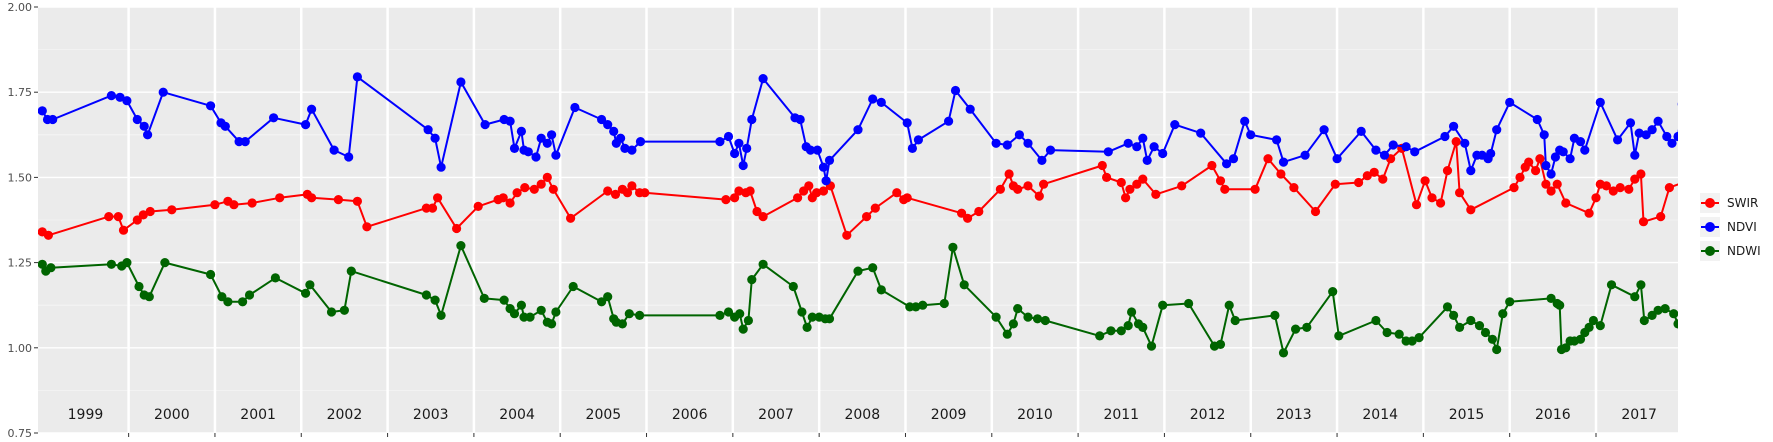 This screenshot has height=442, width=1773. I want to click on year-label: 2004, so click(517, 415).